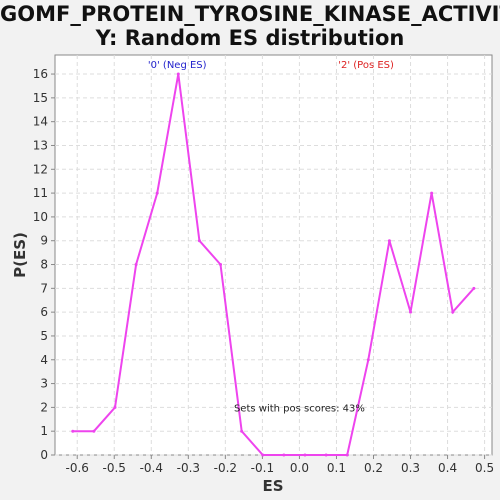 The image size is (500, 500). What do you see at coordinates (299, 408) in the screenshot?
I see `annotation-label: Sets with pos scores: 43%` at bounding box center [299, 408].